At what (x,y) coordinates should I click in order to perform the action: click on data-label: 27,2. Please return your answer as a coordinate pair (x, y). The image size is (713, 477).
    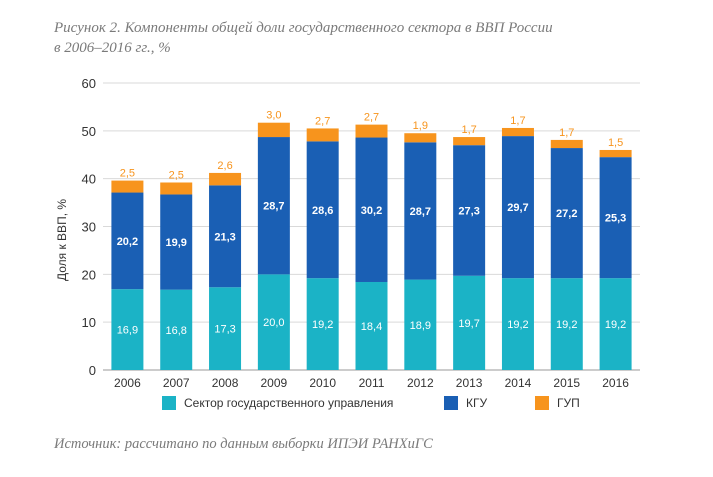
    Looking at the image, I should click on (566, 214).